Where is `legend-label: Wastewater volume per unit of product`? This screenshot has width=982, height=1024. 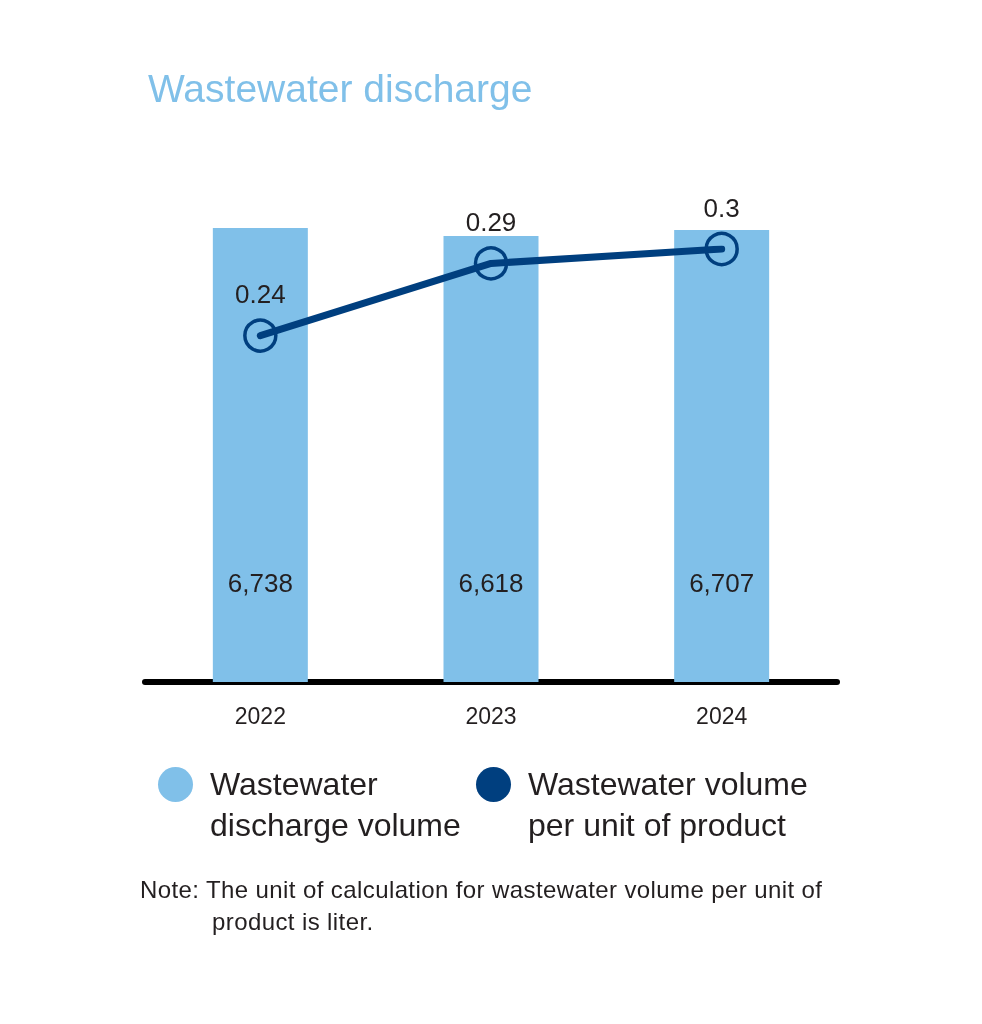 legend-label: Wastewater volume per unit of product is located at coordinates (668, 805).